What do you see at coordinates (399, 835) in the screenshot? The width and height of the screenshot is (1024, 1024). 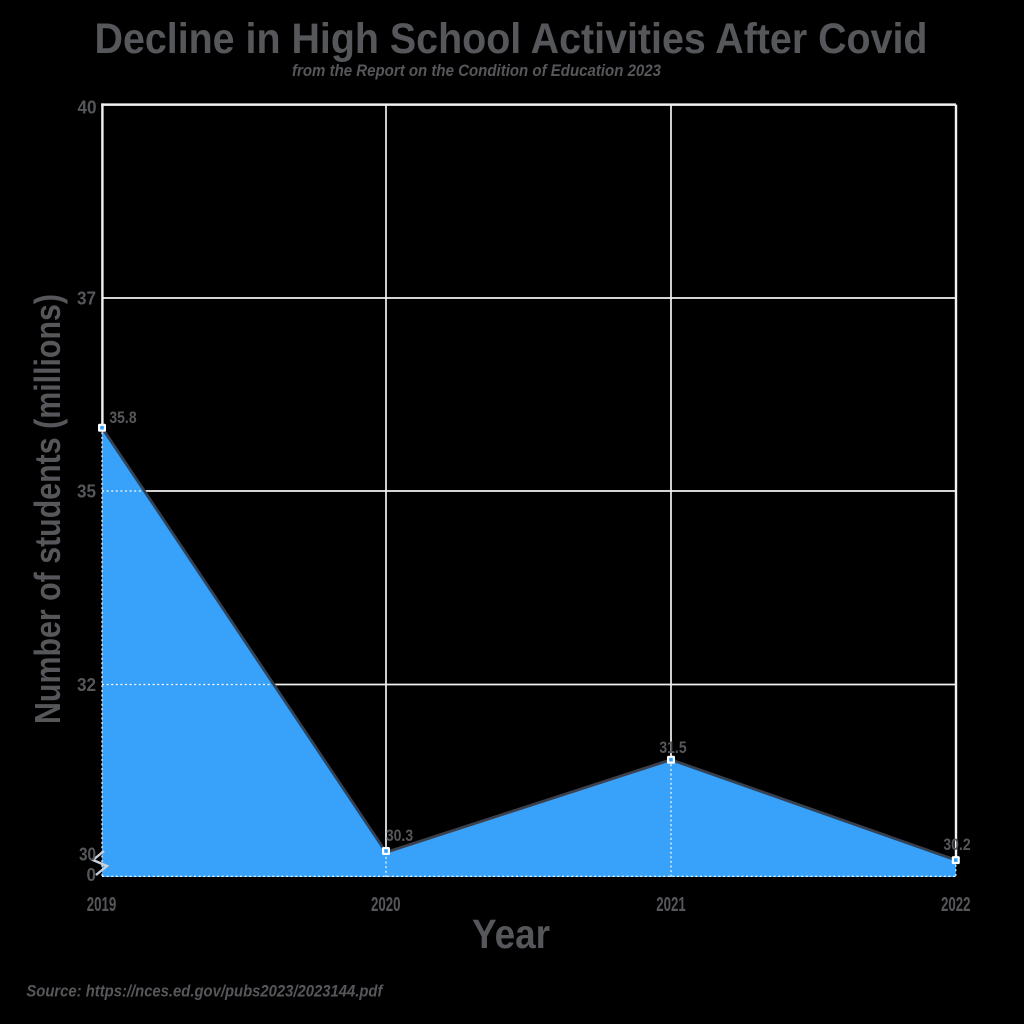 I see `svg-text: 30.3` at bounding box center [399, 835].